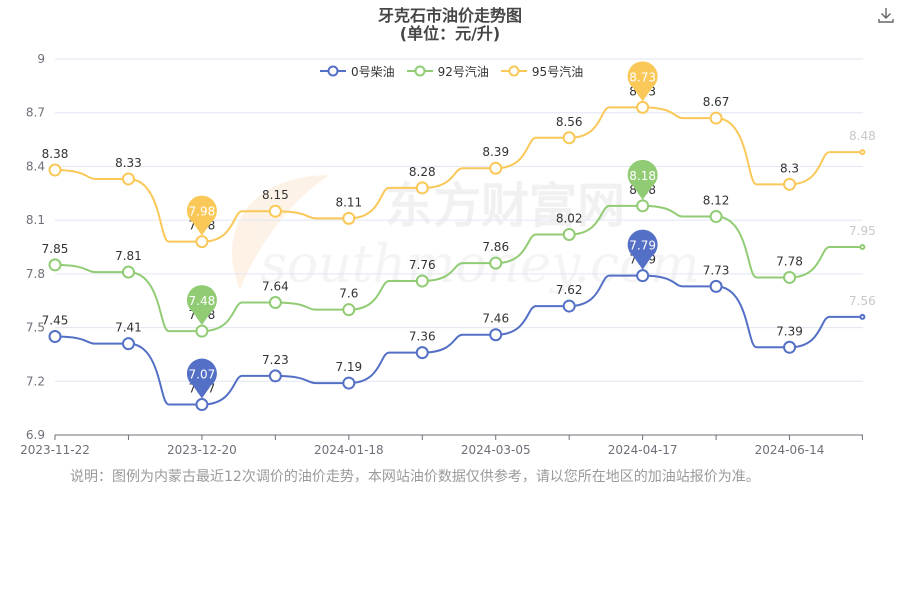  What do you see at coordinates (333, 71) in the screenshot?
I see `legend-line-diesel-icon` at bounding box center [333, 71].